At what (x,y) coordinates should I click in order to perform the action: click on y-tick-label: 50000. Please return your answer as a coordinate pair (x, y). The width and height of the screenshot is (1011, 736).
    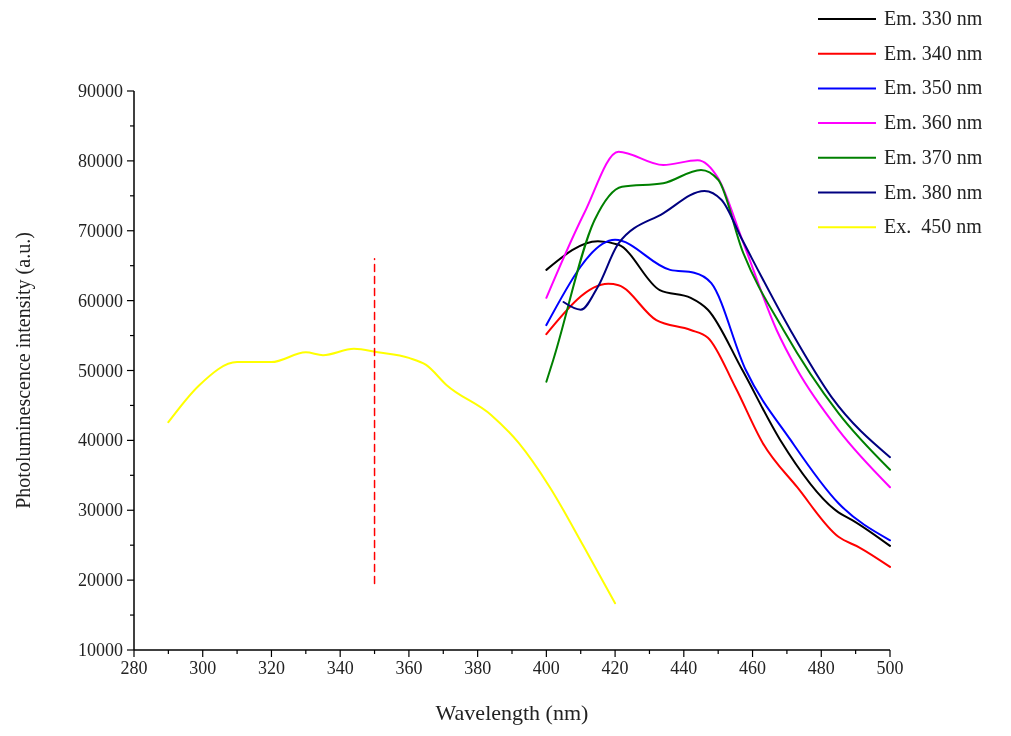
    Looking at the image, I should click on (100, 370).